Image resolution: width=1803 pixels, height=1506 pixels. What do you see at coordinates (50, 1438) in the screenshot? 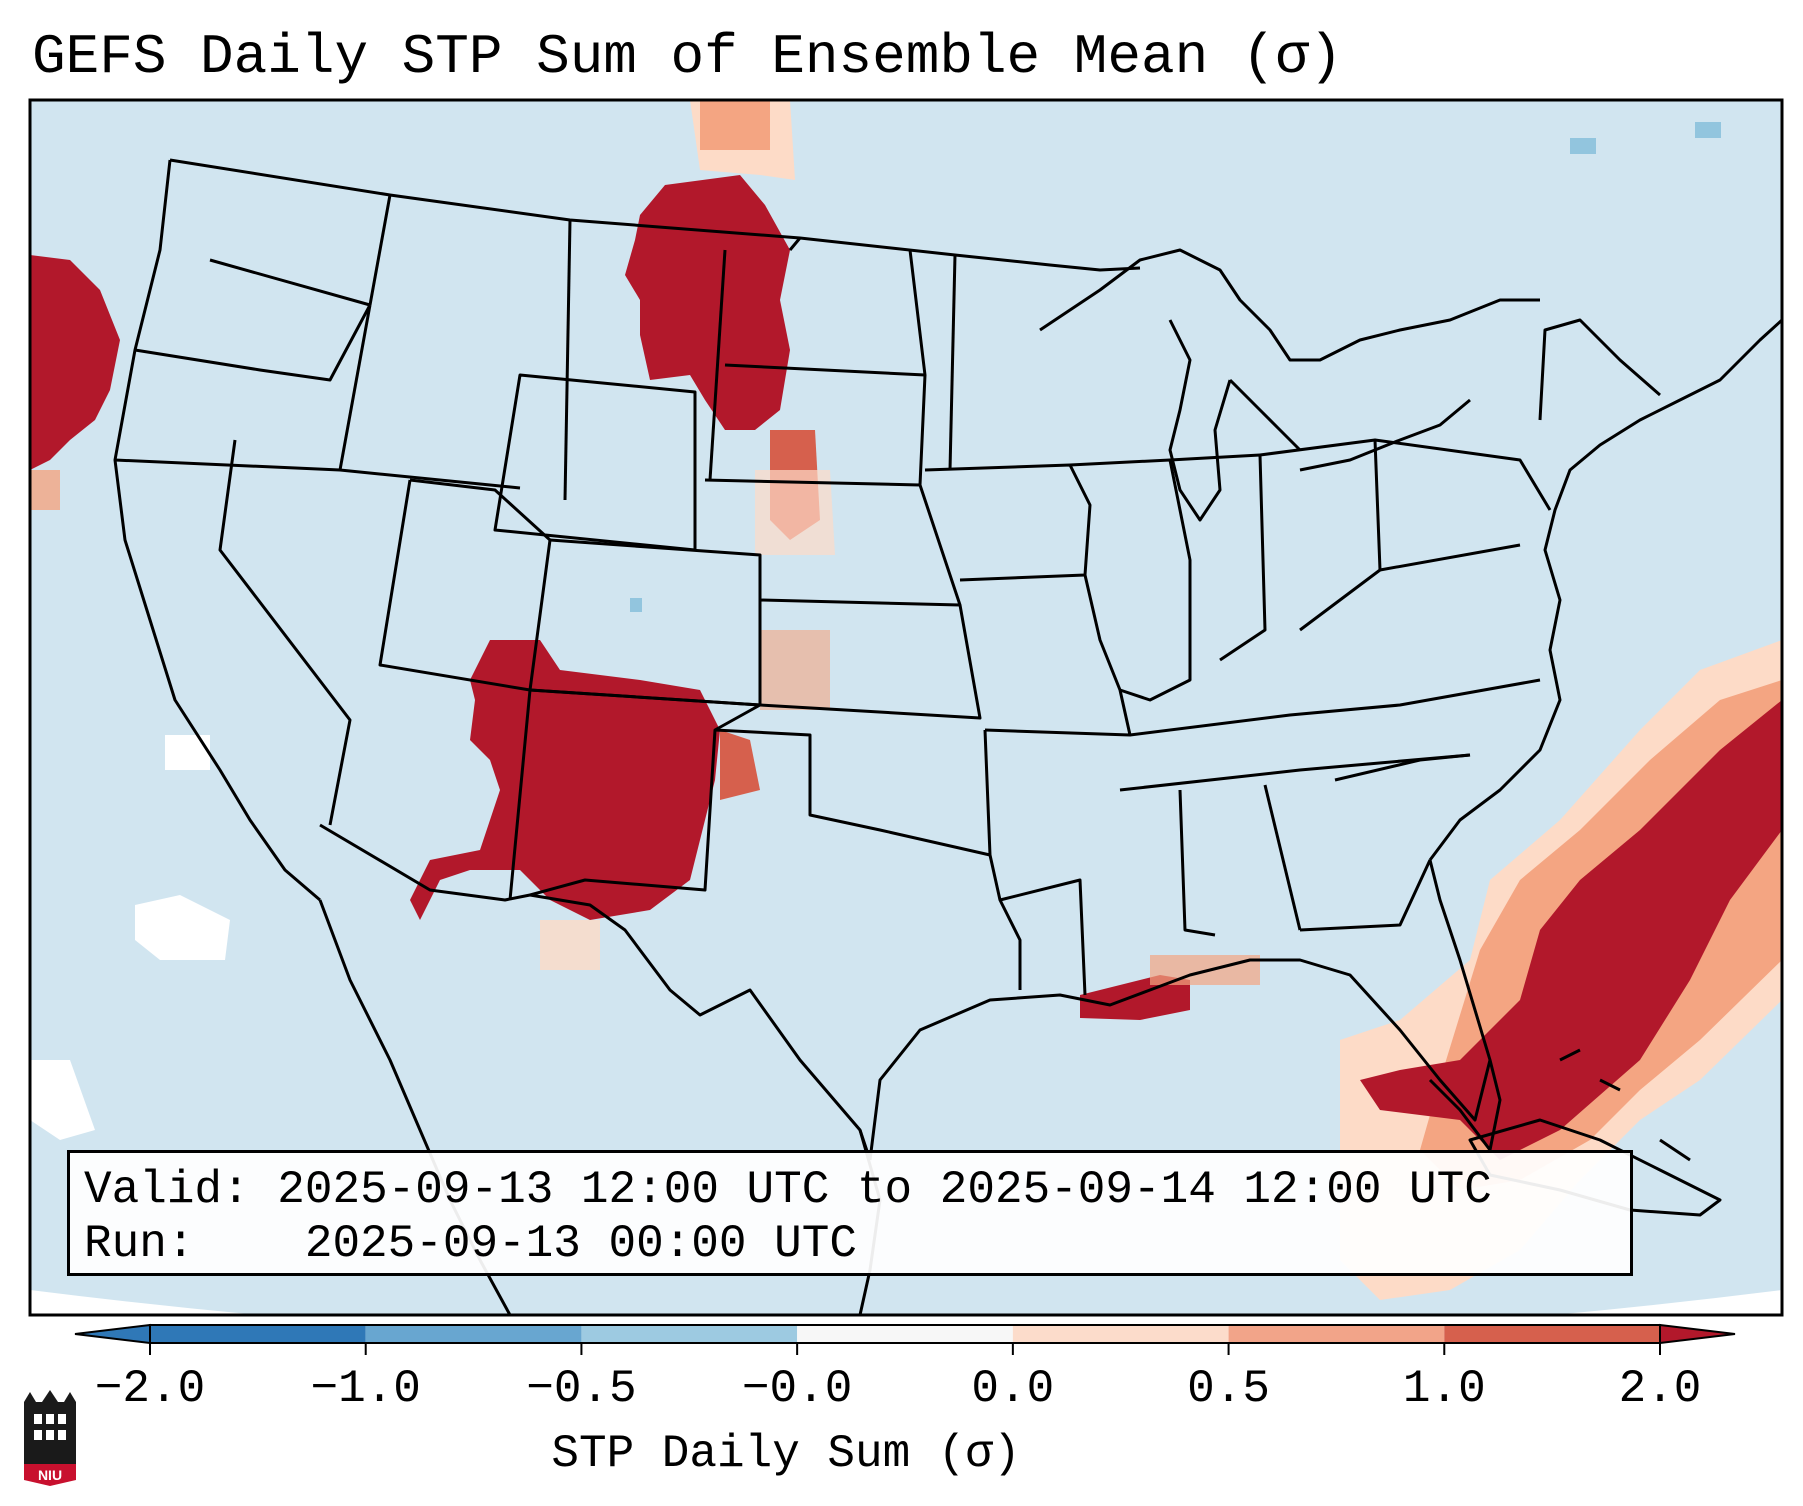
I see `niu-logo: NIU` at bounding box center [50, 1438].